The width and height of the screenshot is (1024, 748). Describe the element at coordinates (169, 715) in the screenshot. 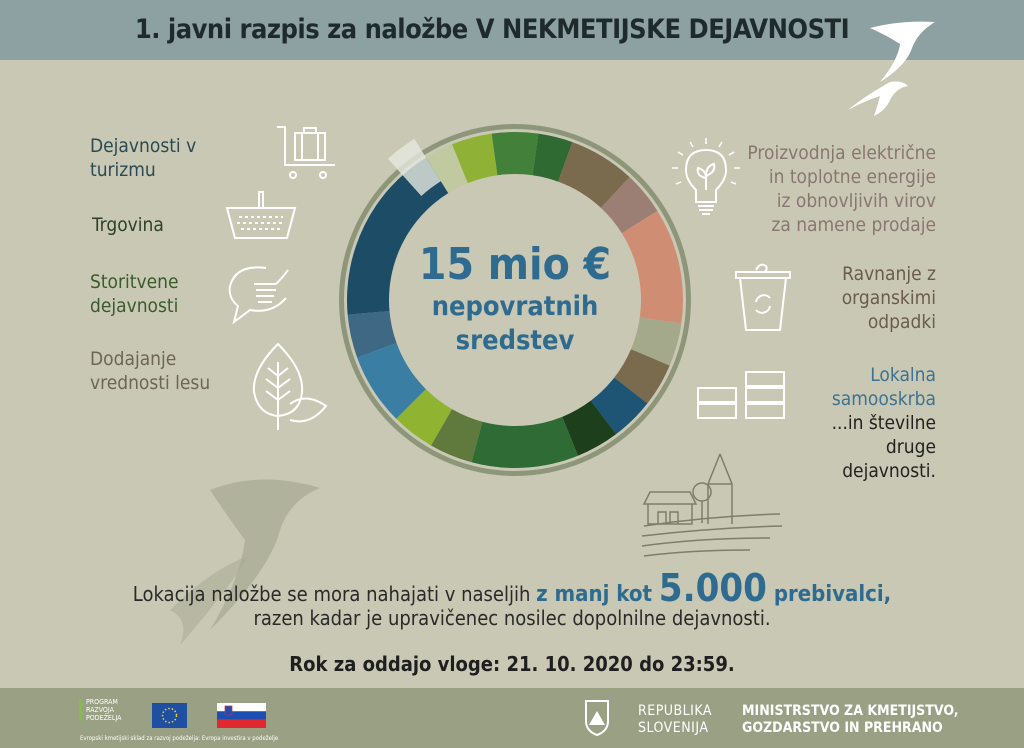

I see `eu-flag-icon` at that location.